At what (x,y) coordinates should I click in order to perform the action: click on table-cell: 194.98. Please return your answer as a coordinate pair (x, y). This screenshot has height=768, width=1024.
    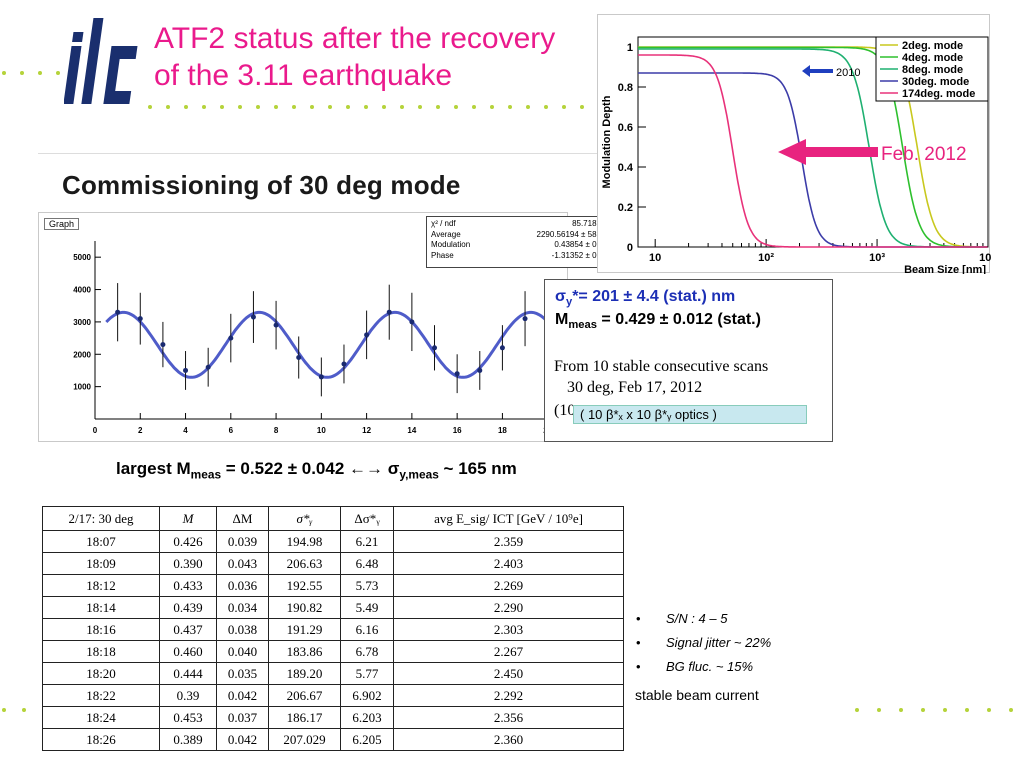
    Looking at the image, I should click on (304, 541).